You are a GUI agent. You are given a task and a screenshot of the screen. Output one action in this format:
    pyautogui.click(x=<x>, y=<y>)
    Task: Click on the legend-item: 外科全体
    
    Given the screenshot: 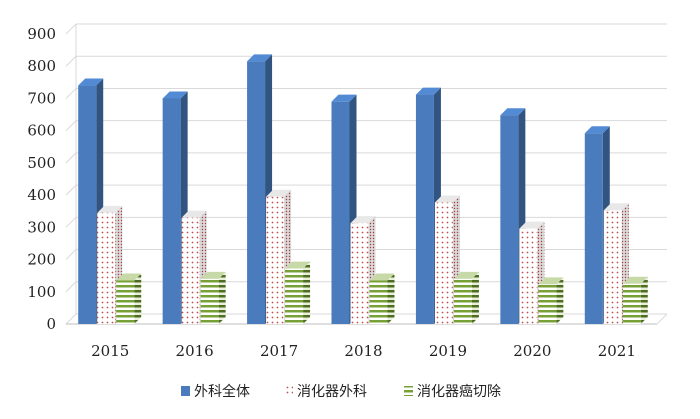 What is the action you would take?
    pyautogui.click(x=215, y=391)
    